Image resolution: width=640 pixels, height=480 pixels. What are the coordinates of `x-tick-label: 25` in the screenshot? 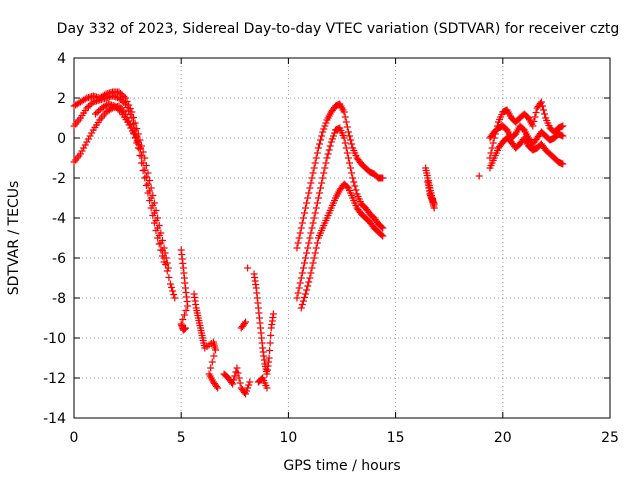 It's located at (610, 438).